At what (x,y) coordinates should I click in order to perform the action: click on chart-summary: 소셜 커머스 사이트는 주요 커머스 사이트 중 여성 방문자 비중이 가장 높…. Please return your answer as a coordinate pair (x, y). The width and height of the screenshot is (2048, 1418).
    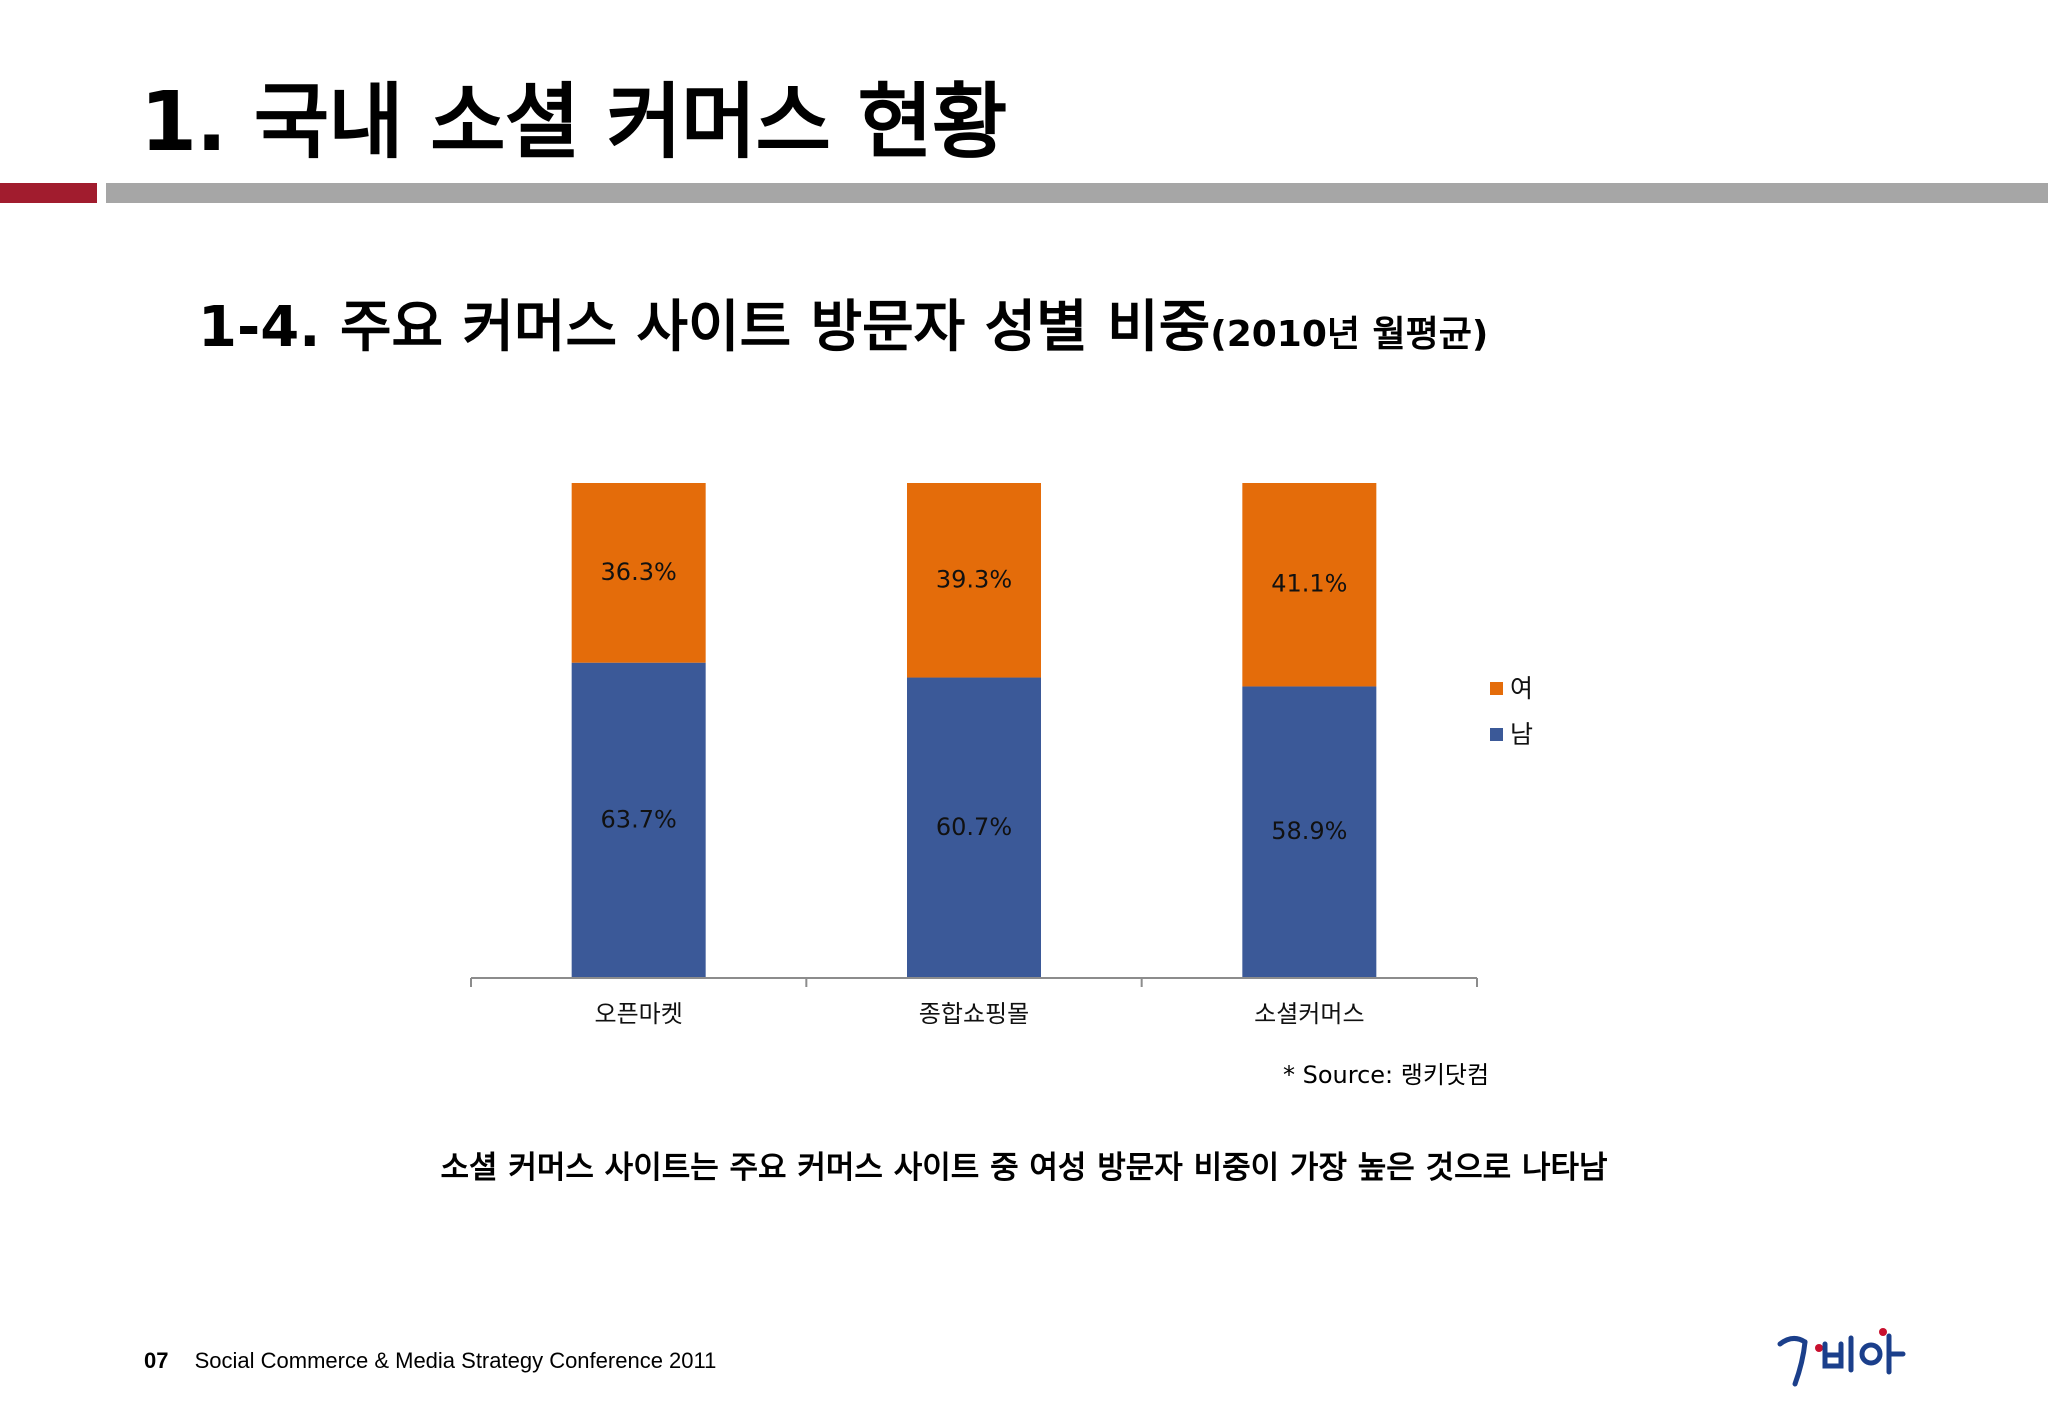
    Looking at the image, I should click on (1024, 1168).